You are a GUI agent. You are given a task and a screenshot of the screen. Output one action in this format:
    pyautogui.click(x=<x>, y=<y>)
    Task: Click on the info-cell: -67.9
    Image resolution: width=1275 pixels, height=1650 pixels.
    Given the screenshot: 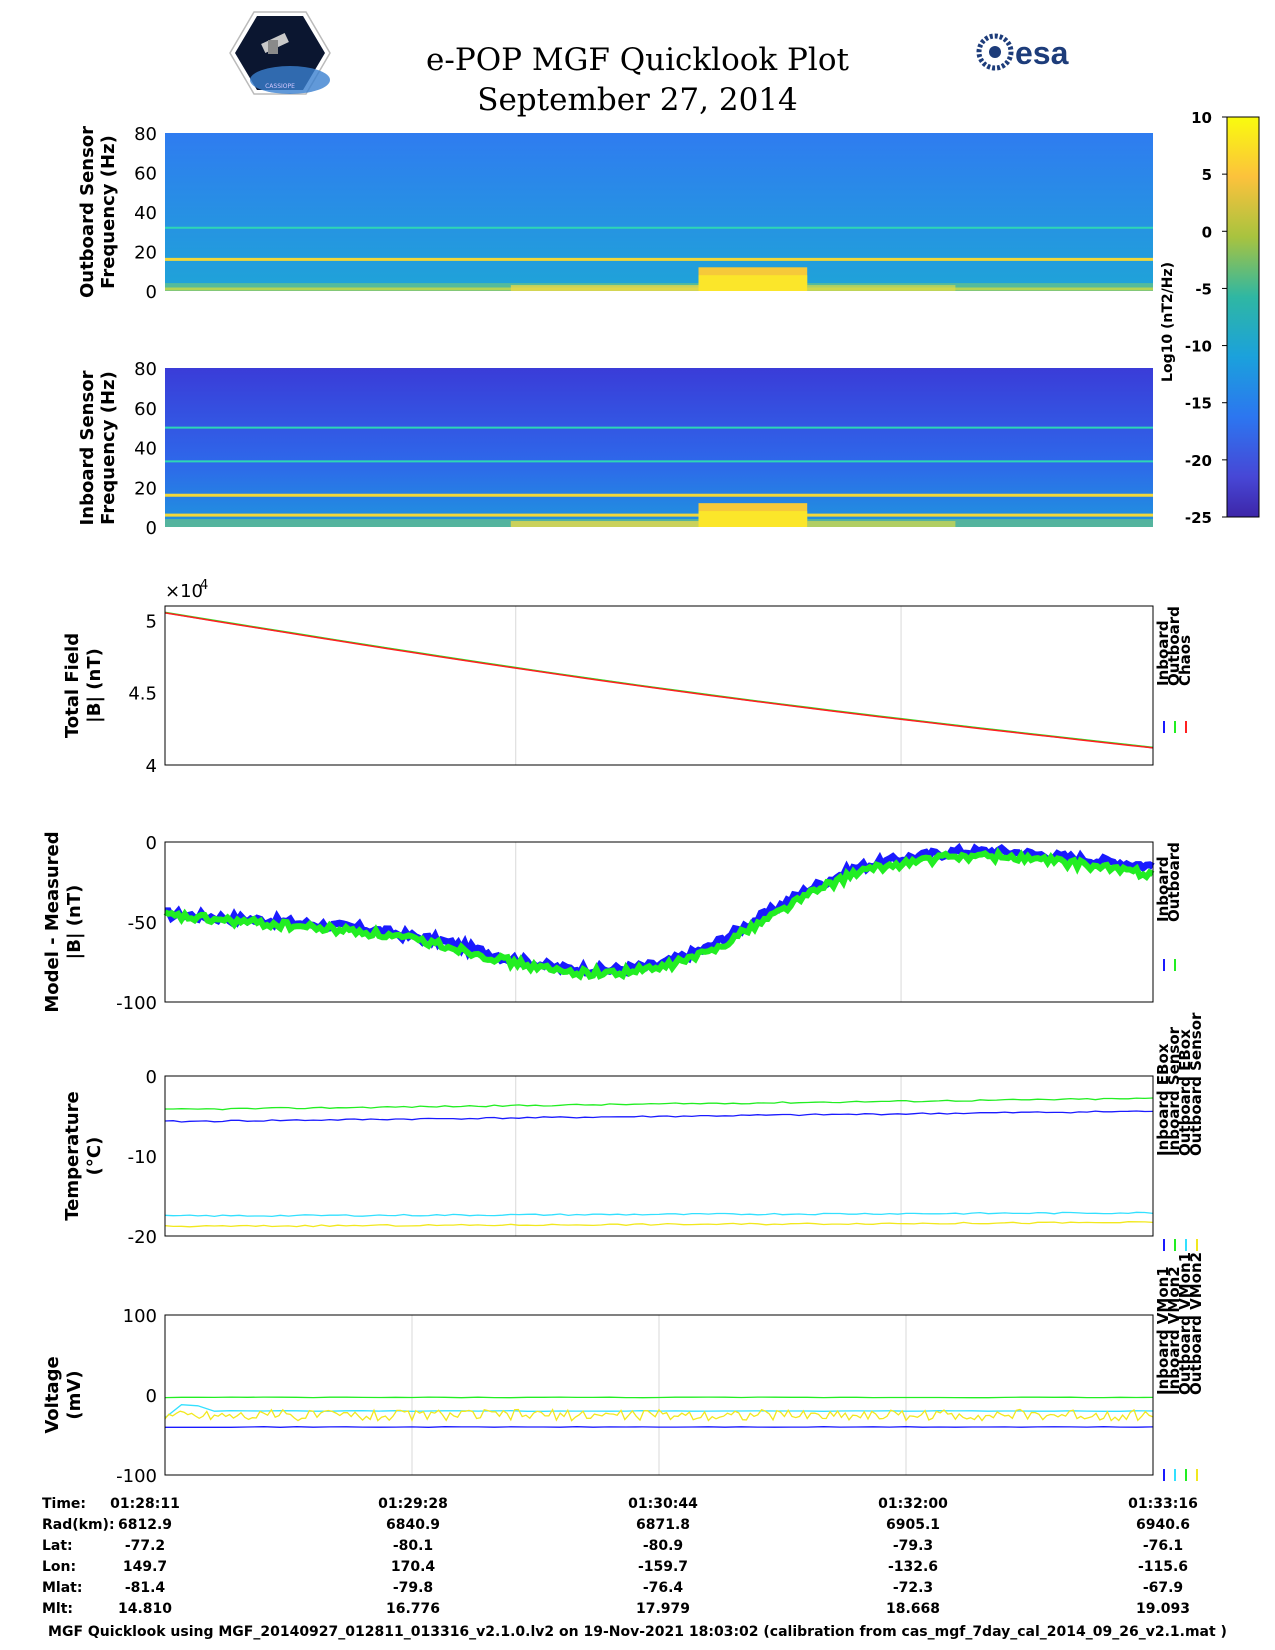 What is the action you would take?
    pyautogui.click(x=1163, y=1588)
    